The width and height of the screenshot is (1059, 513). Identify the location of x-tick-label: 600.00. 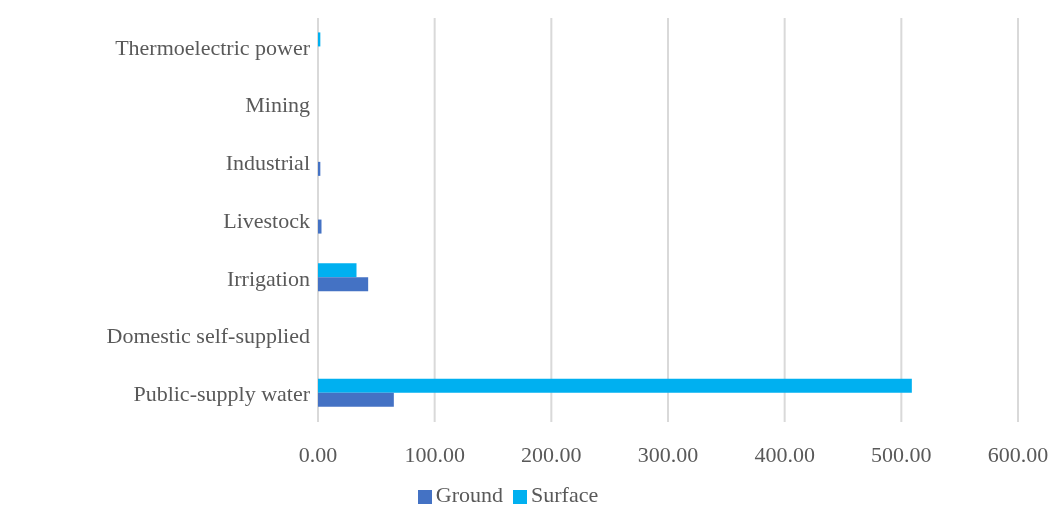
(1018, 454).